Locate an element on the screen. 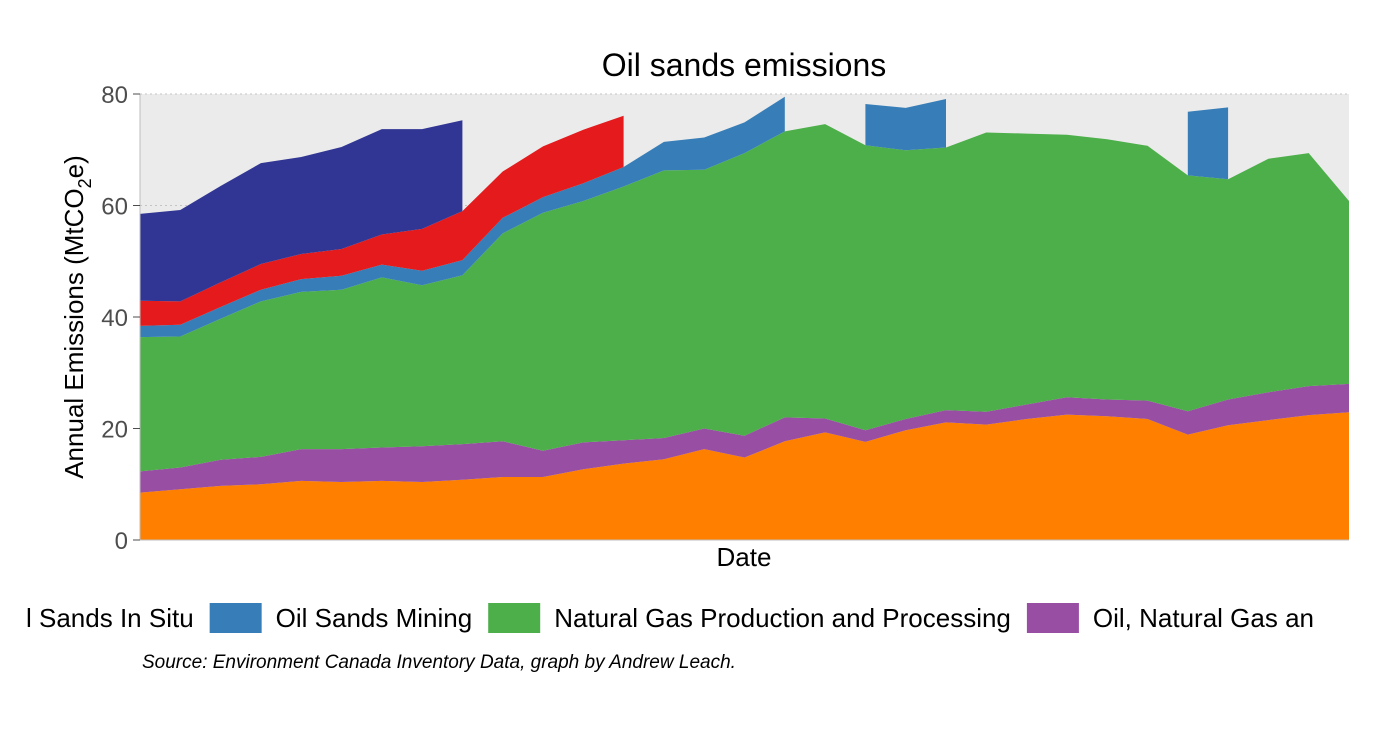 This screenshot has height=750, width=1400. legend-label-1: Oil Sands Mining is located at coordinates (374, 618).